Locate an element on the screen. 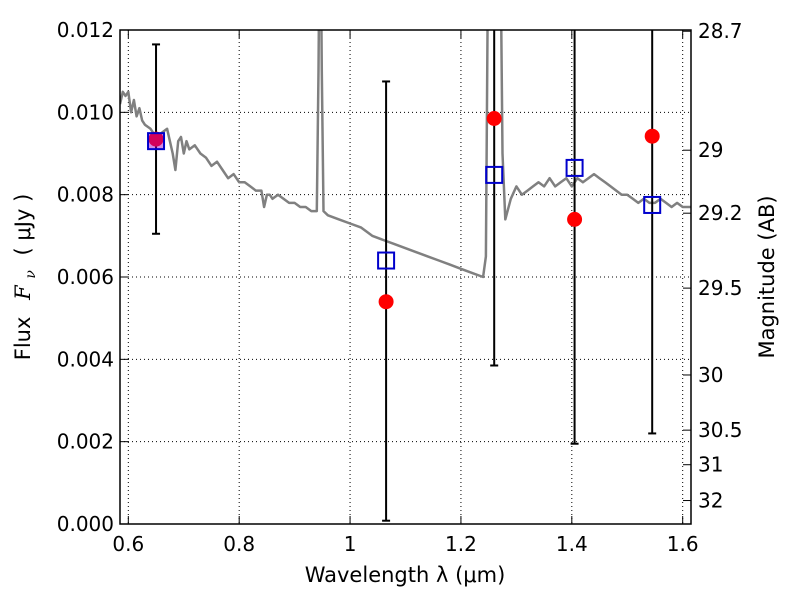  y-tick-label-2: 0.004 is located at coordinates (85, 359).